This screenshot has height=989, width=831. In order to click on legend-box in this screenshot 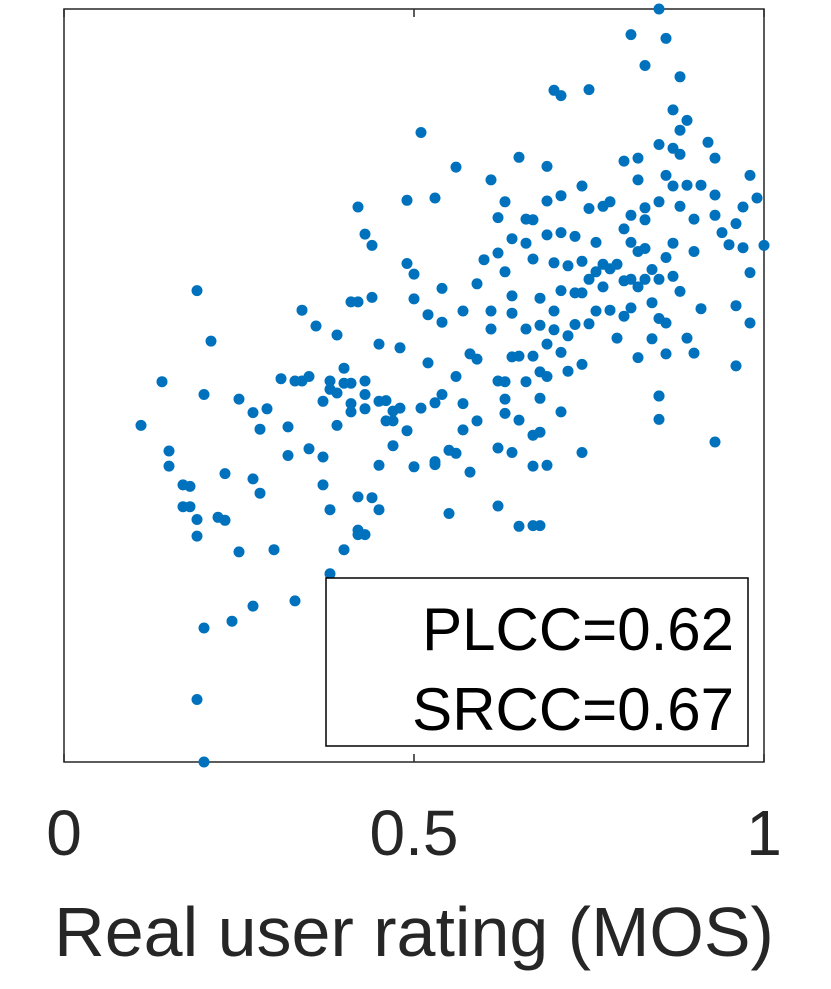, I will do `click(537, 662)`.